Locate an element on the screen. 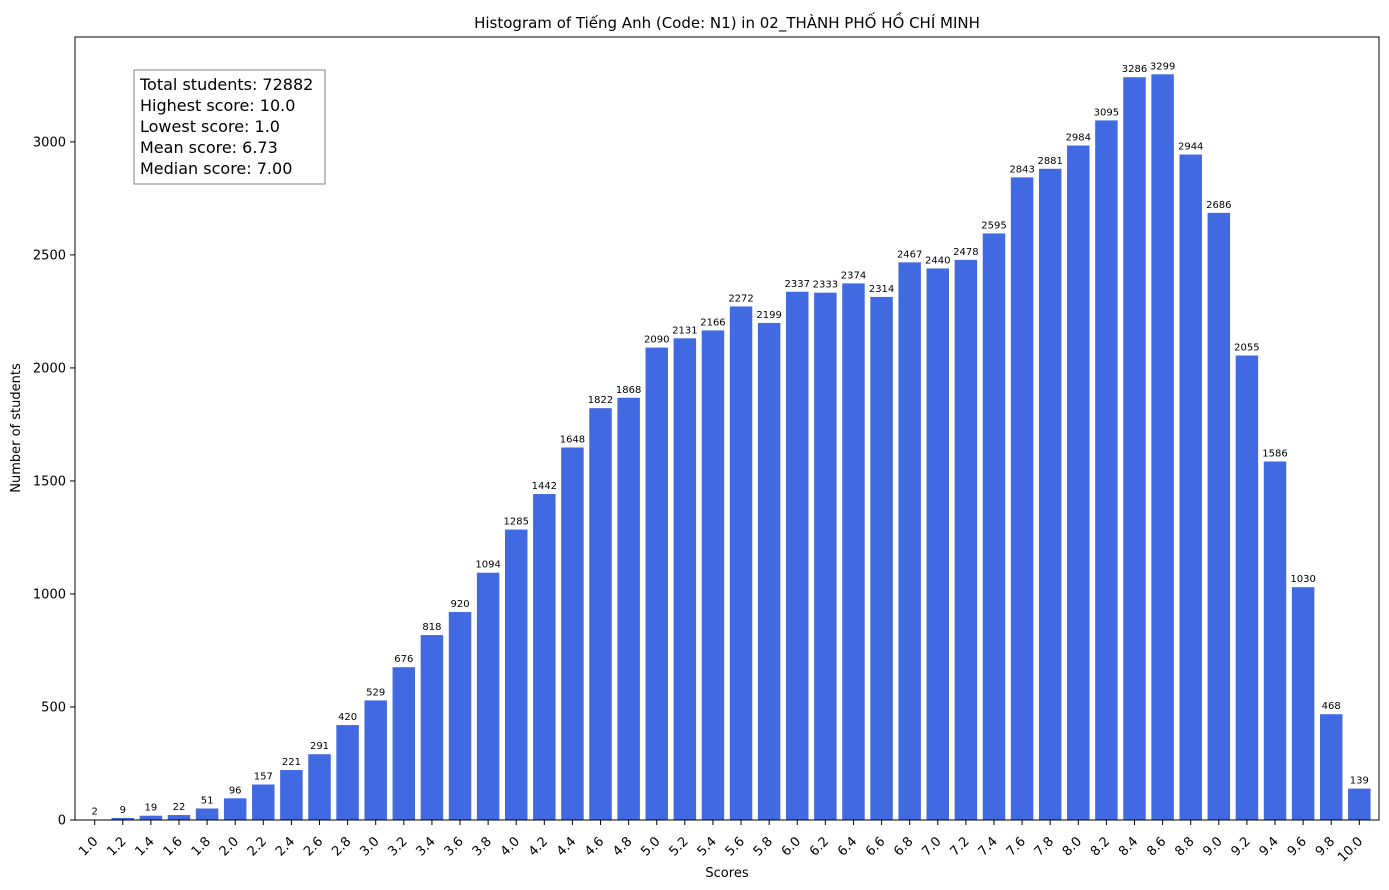 The height and width of the screenshot is (890, 1389). bar-1.2 is located at coordinates (123, 818).